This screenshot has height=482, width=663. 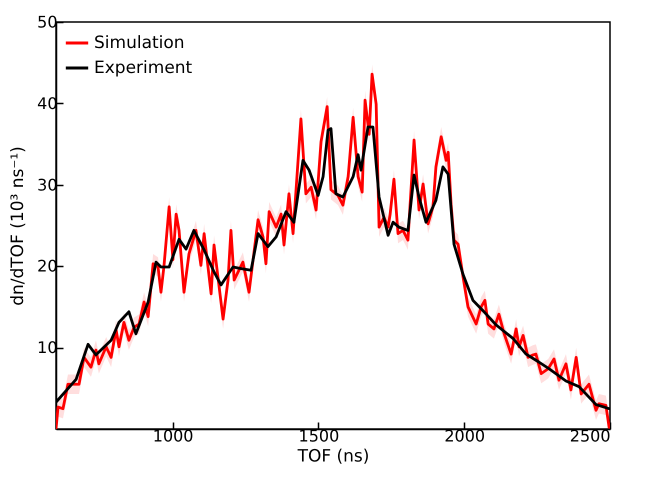 I want to click on x-tick-label: 1500, so click(x=319, y=436).